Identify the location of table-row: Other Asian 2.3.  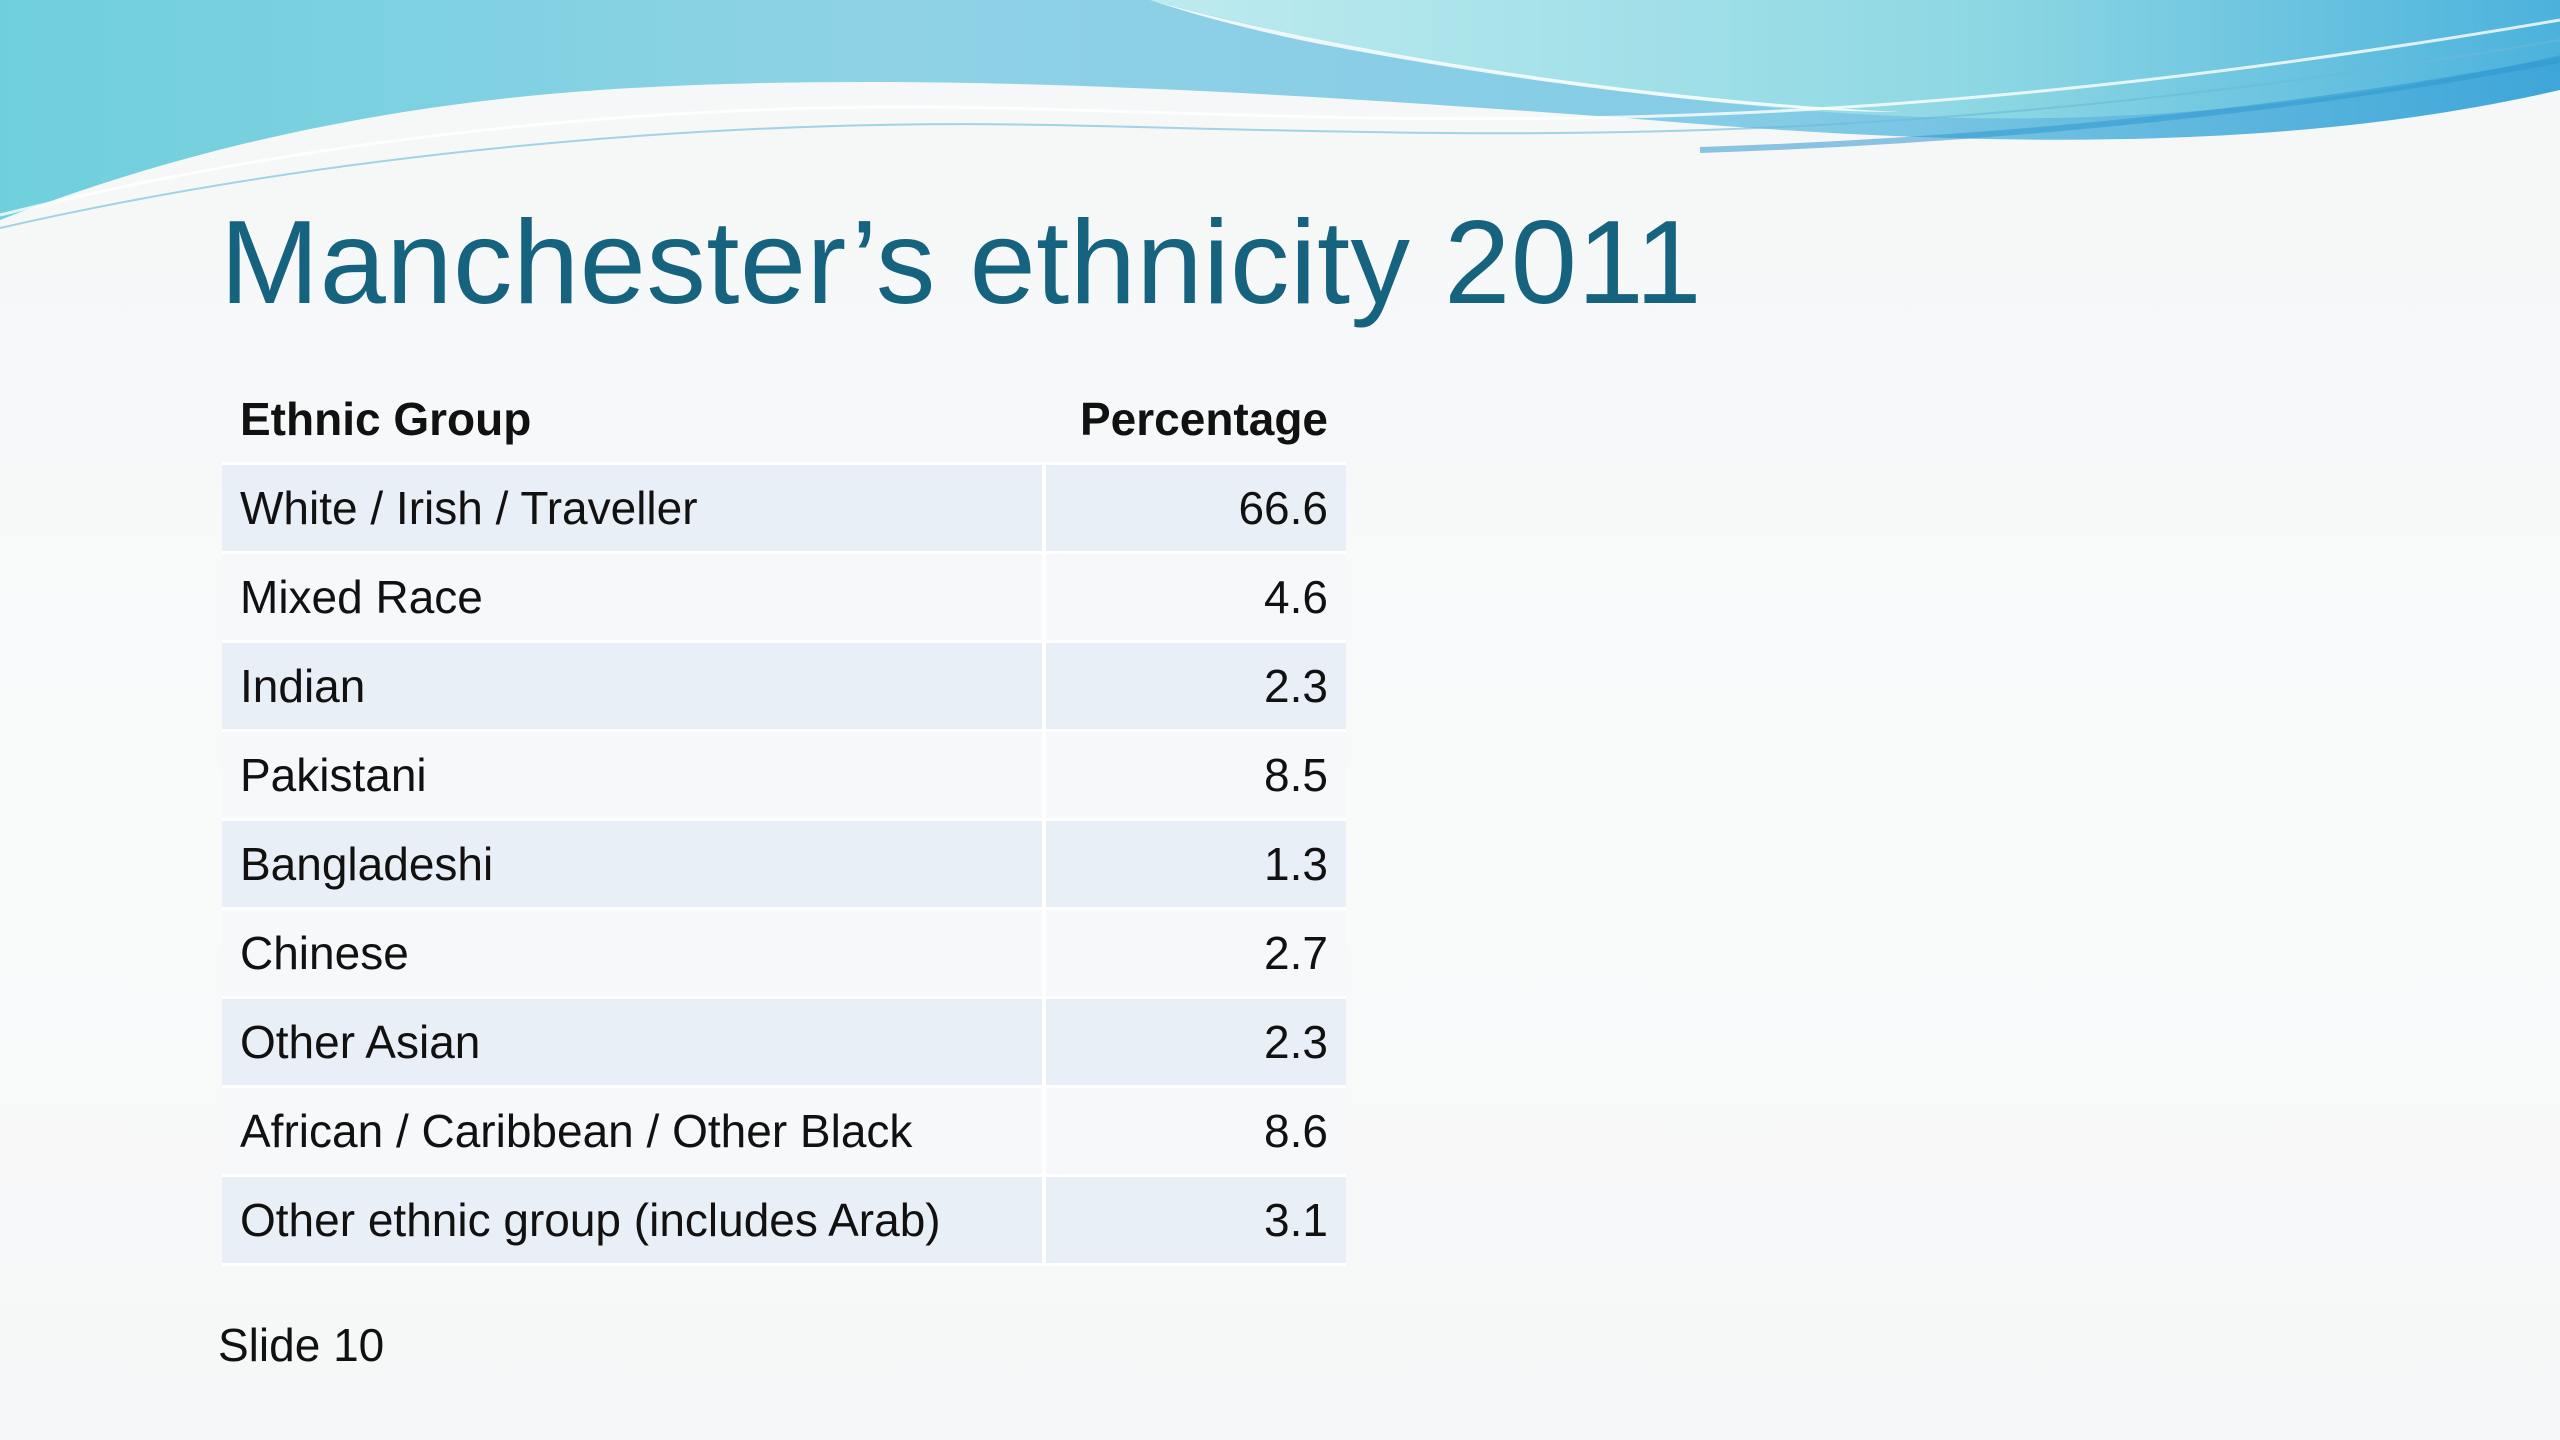
(784, 1043).